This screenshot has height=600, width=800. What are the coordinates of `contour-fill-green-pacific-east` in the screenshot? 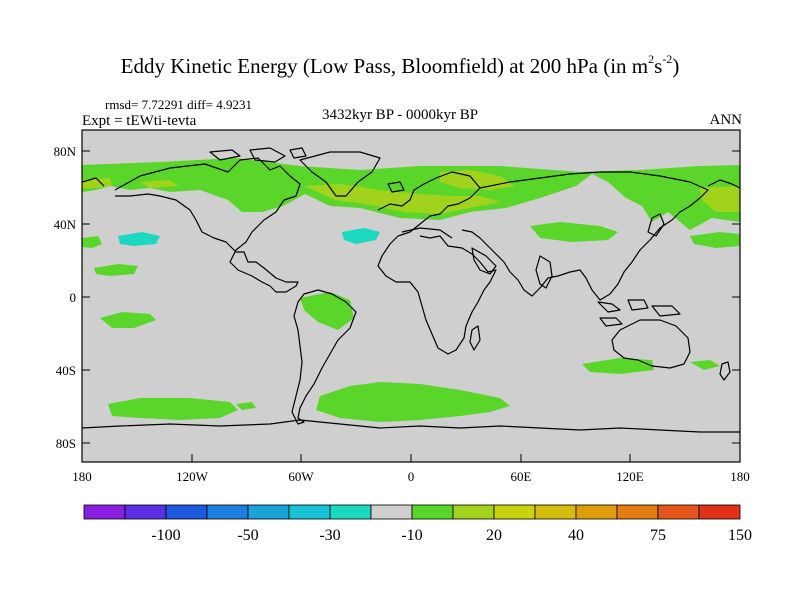 It's located at (715, 240).